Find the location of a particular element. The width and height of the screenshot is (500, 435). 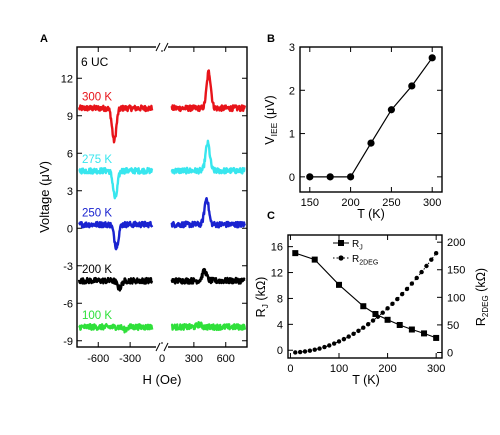

panel-c-right-y-tick-label: 50 is located at coordinates (453, 326).